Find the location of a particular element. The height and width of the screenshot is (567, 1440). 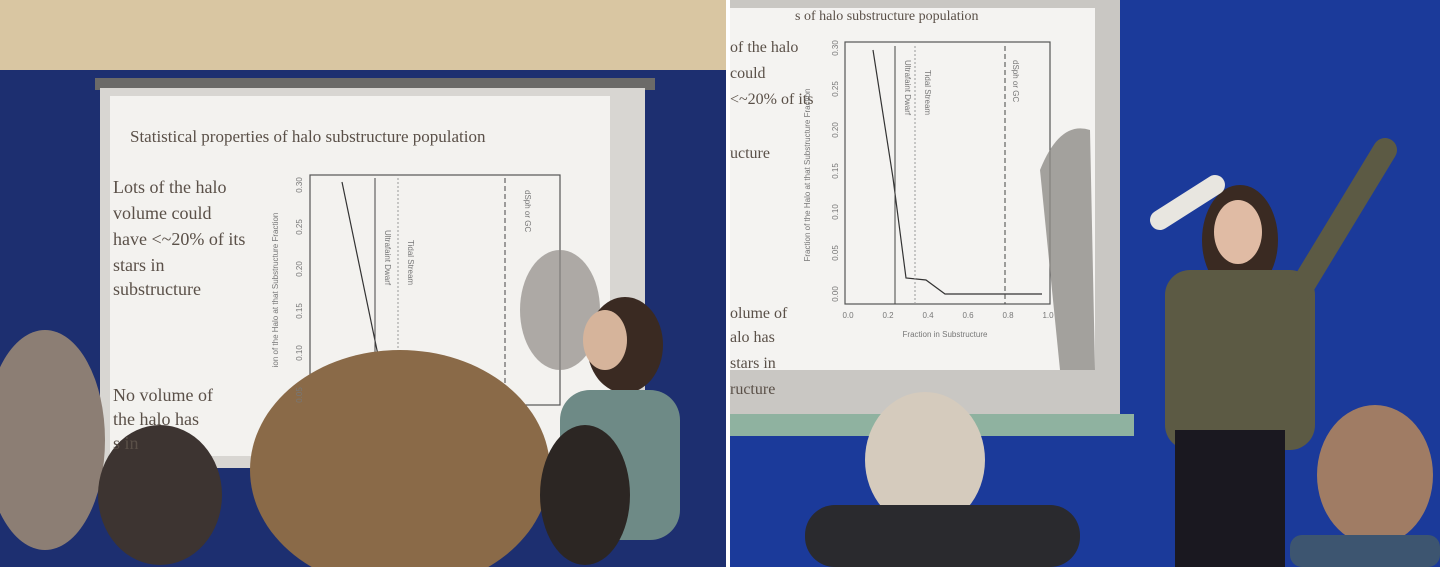

slide-bullet: could is located at coordinates (748, 73).